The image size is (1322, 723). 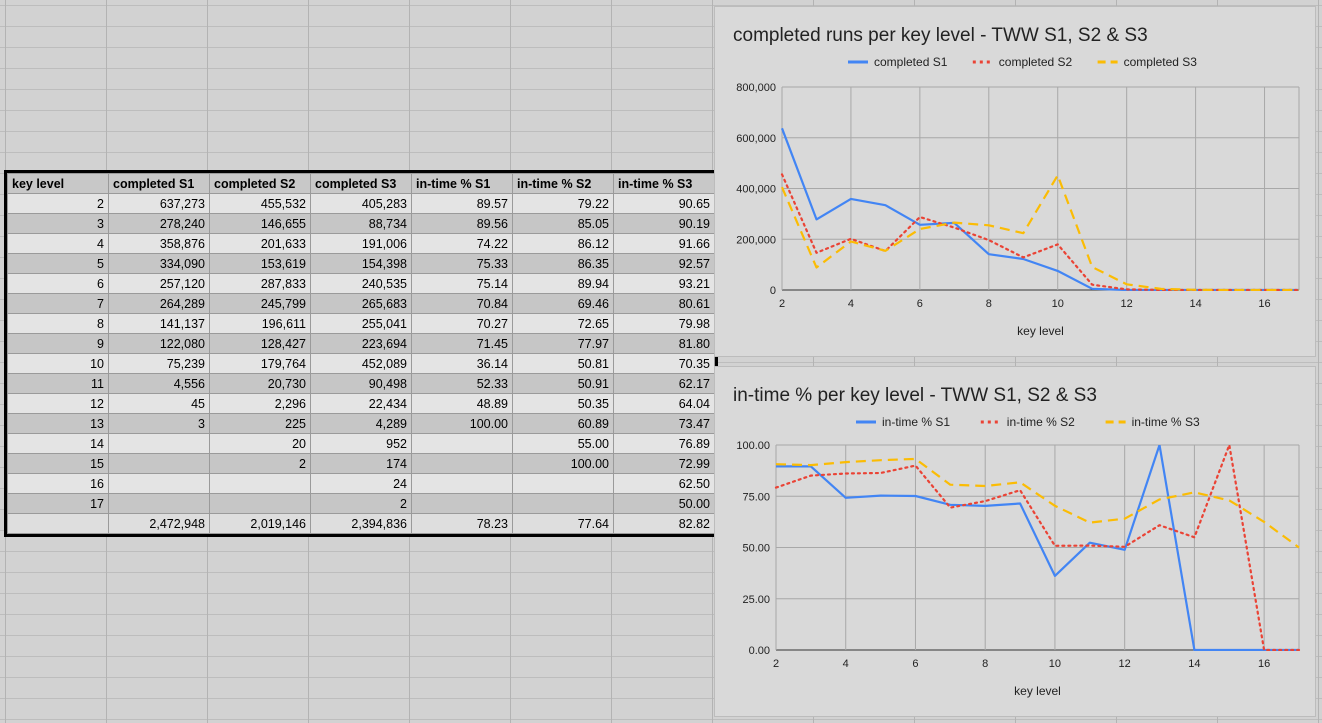 What do you see at coordinates (664, 303) in the screenshot?
I see `table-cell: 80.61` at bounding box center [664, 303].